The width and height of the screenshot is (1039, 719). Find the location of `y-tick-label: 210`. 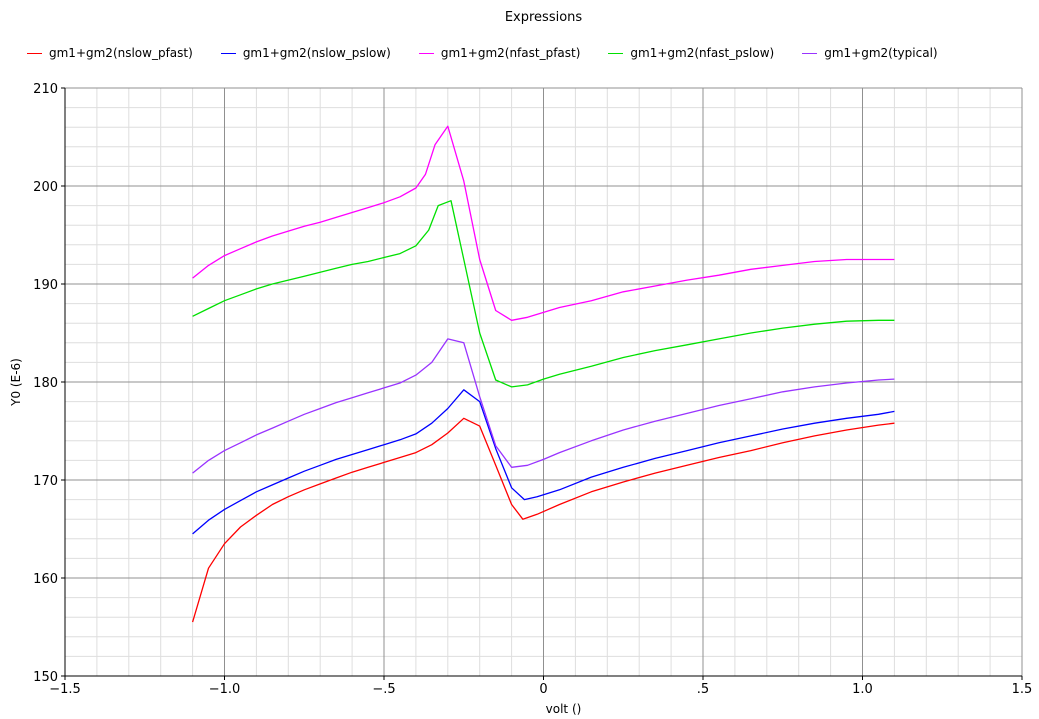

y-tick-label: 210 is located at coordinates (45, 89).